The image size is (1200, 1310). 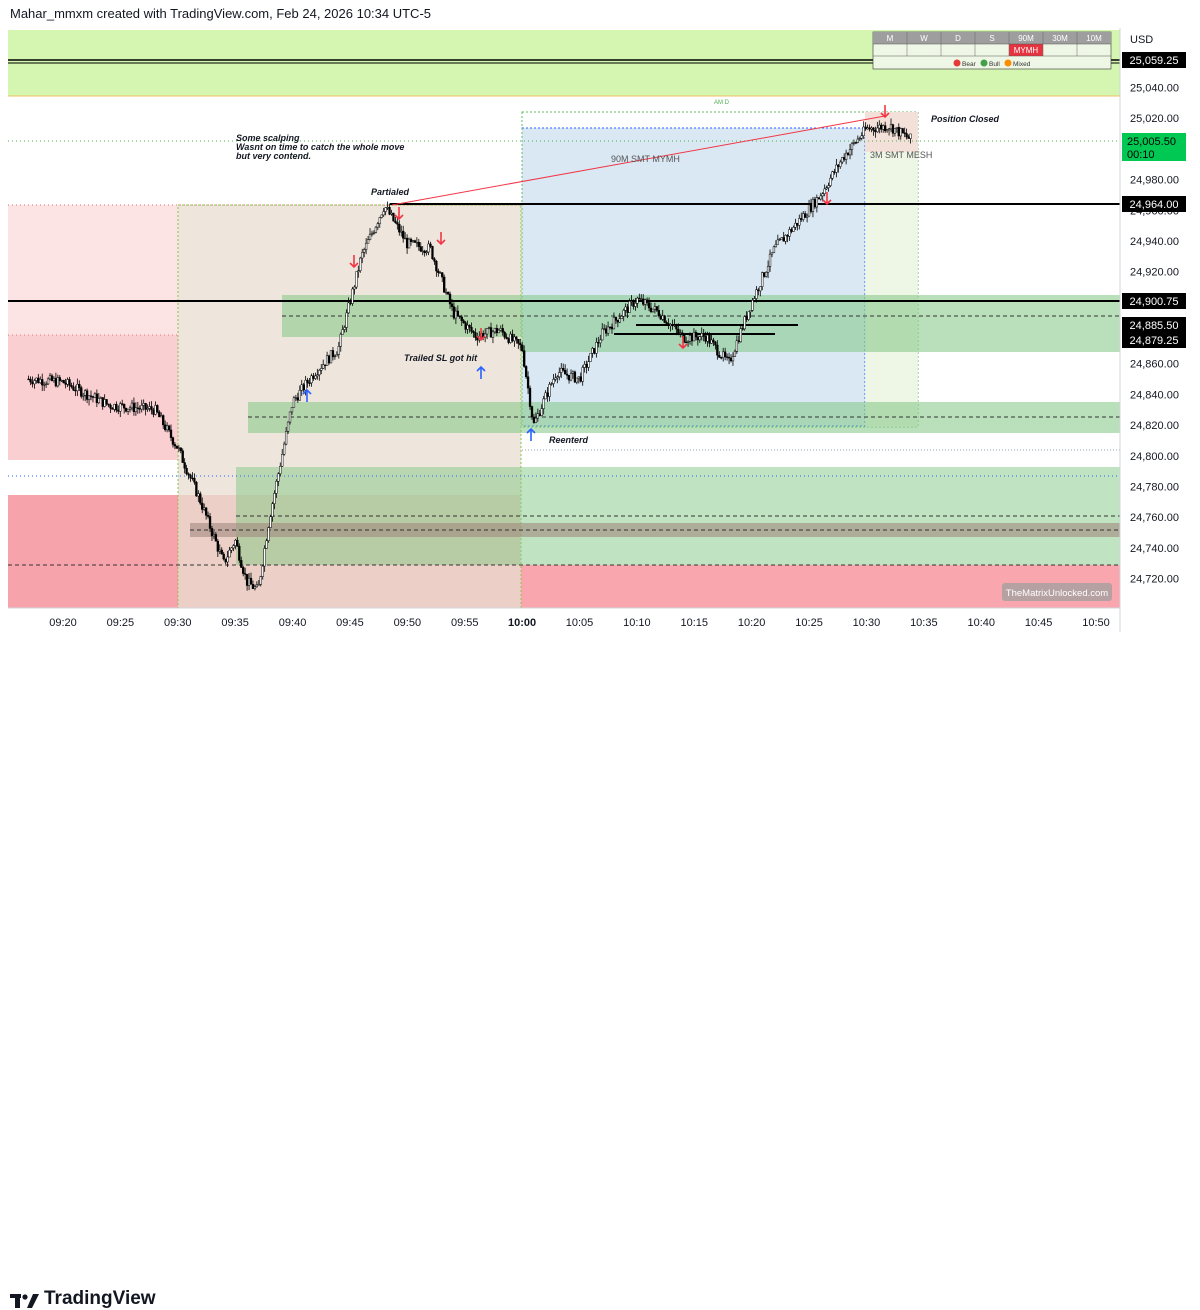 I want to click on x-tick-label: 10:20, so click(x=752, y=623).